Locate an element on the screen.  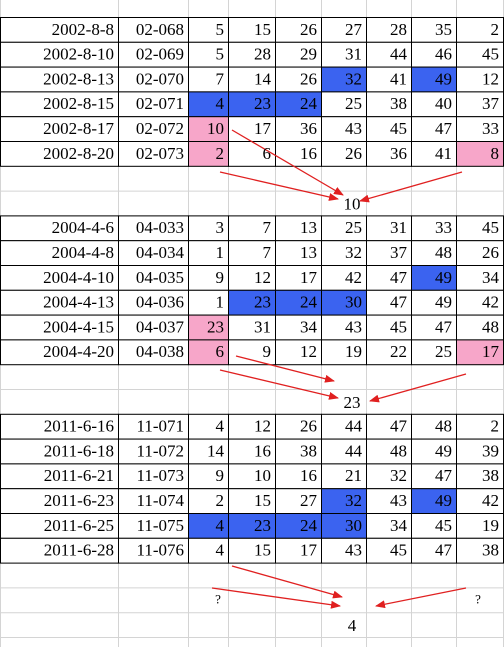
number: 22 is located at coordinates (398, 351).